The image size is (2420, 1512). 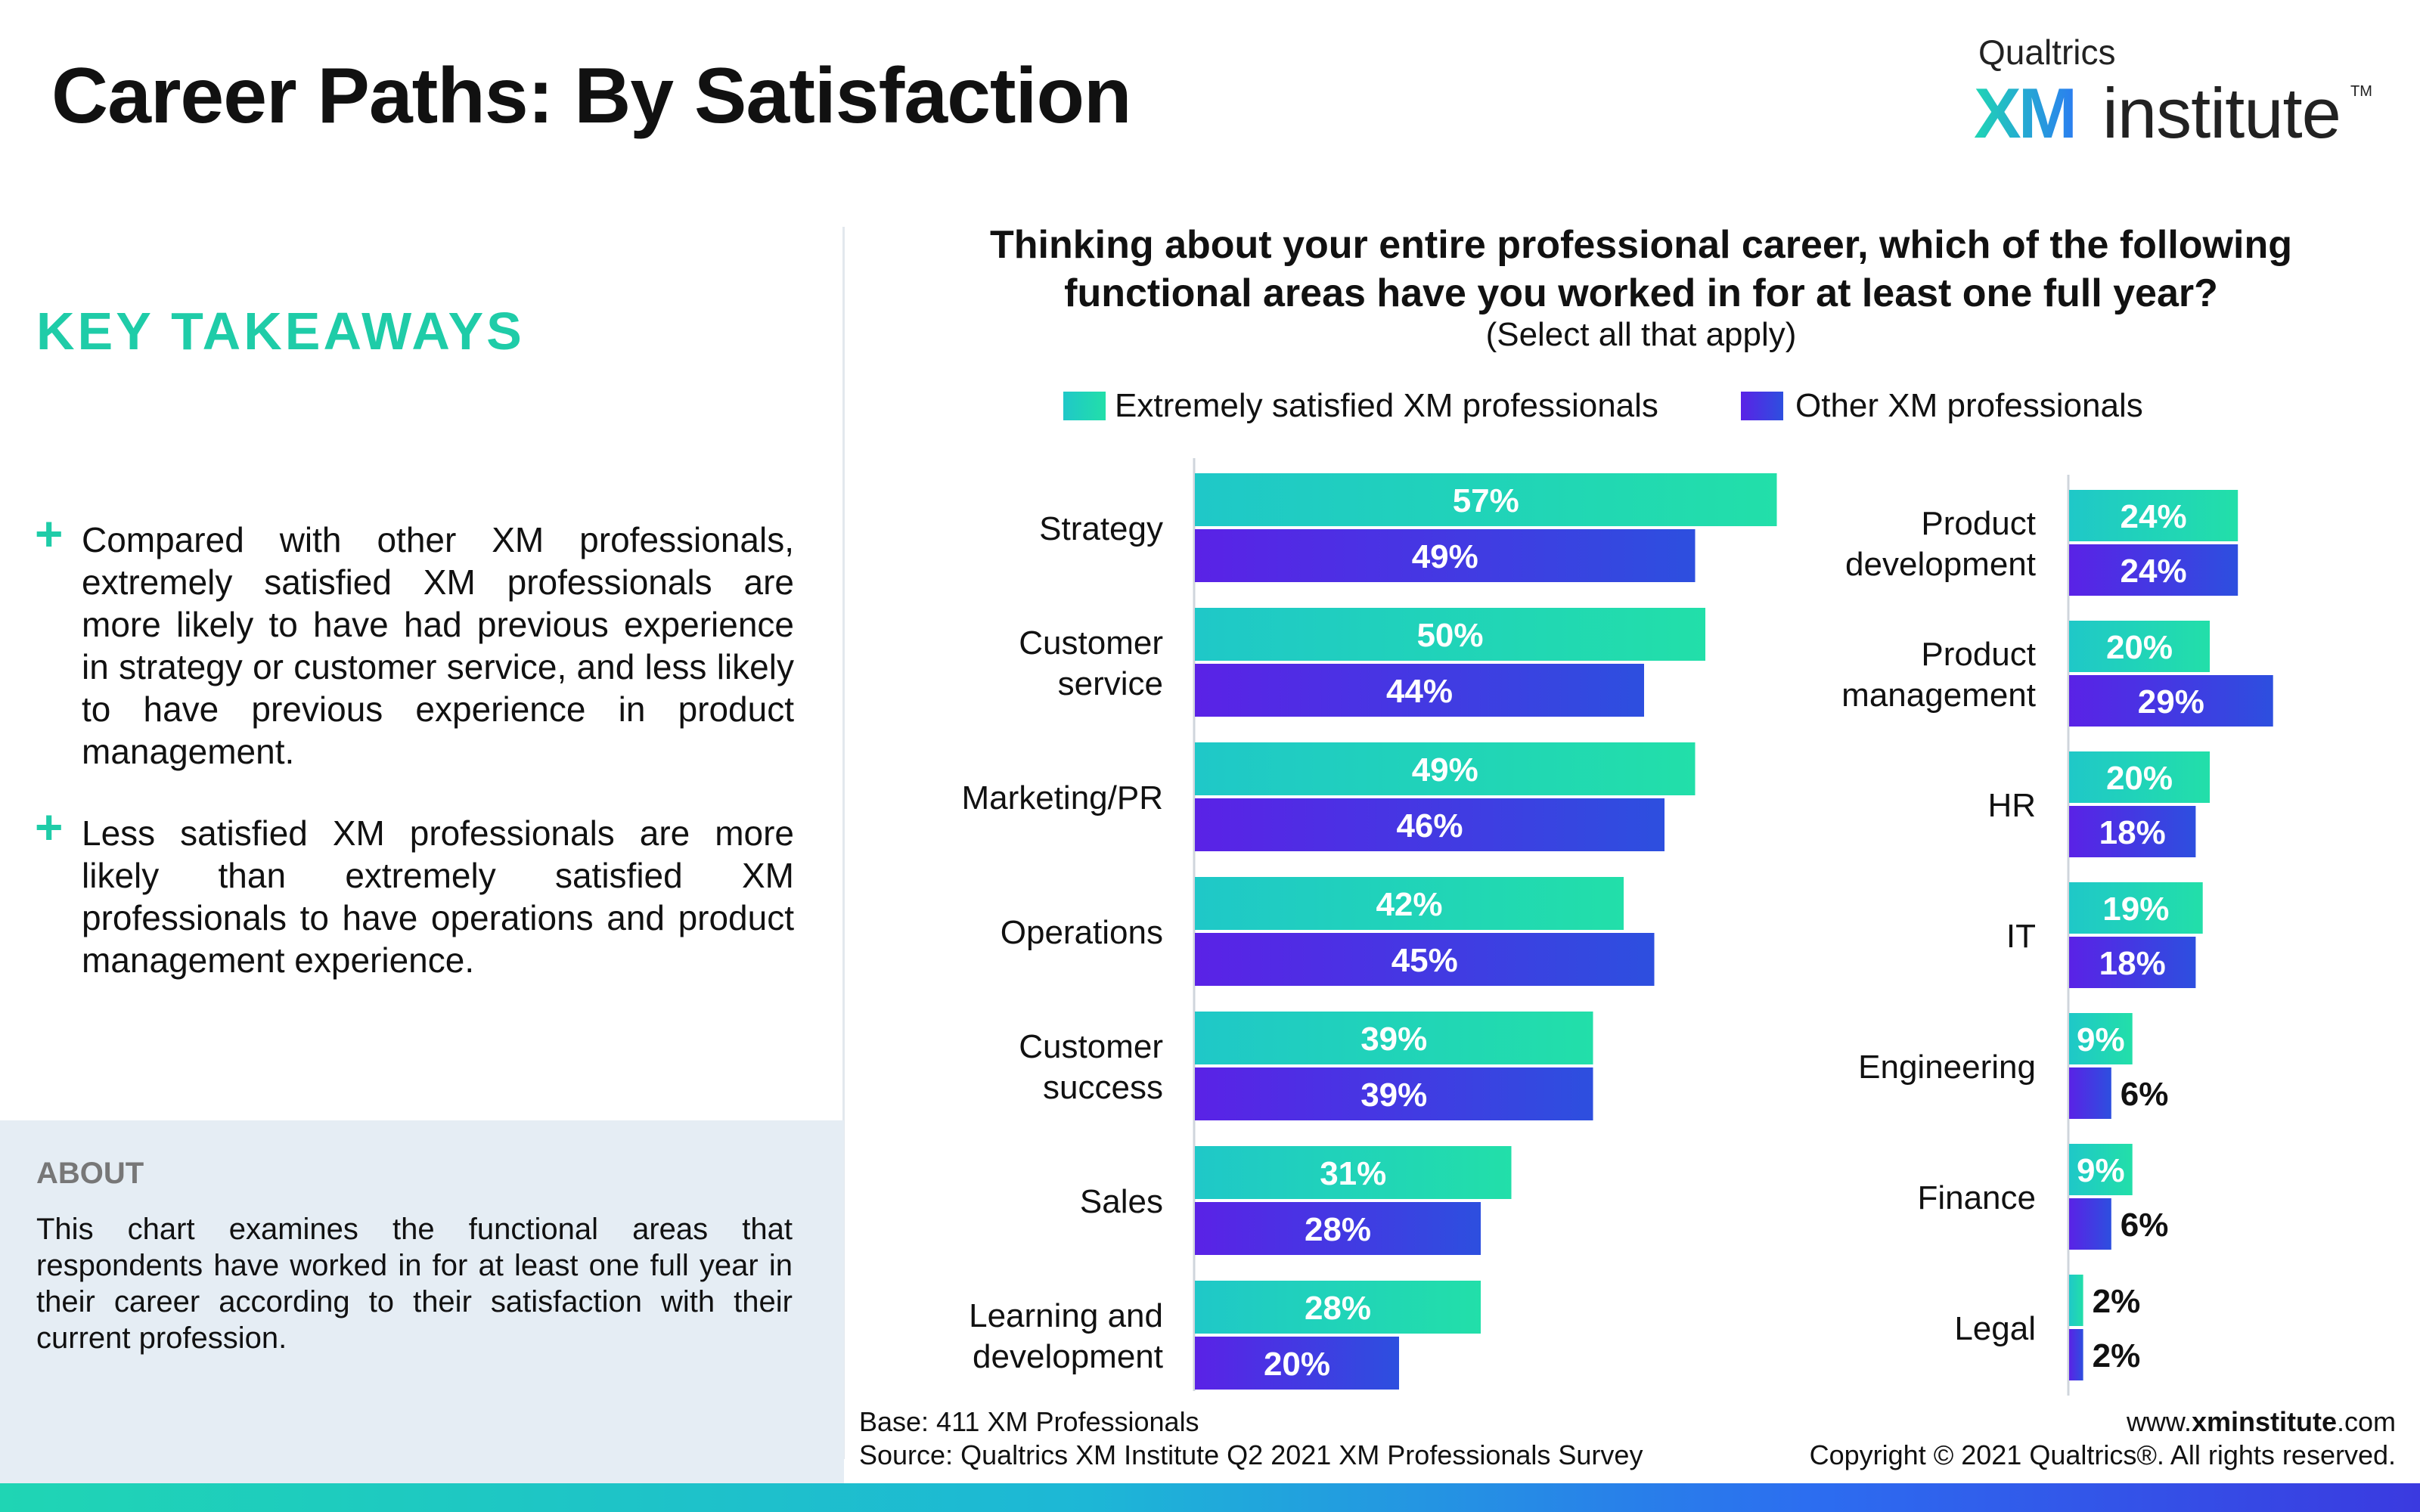 I want to click on bar-other-product-development, so click(x=2153, y=570).